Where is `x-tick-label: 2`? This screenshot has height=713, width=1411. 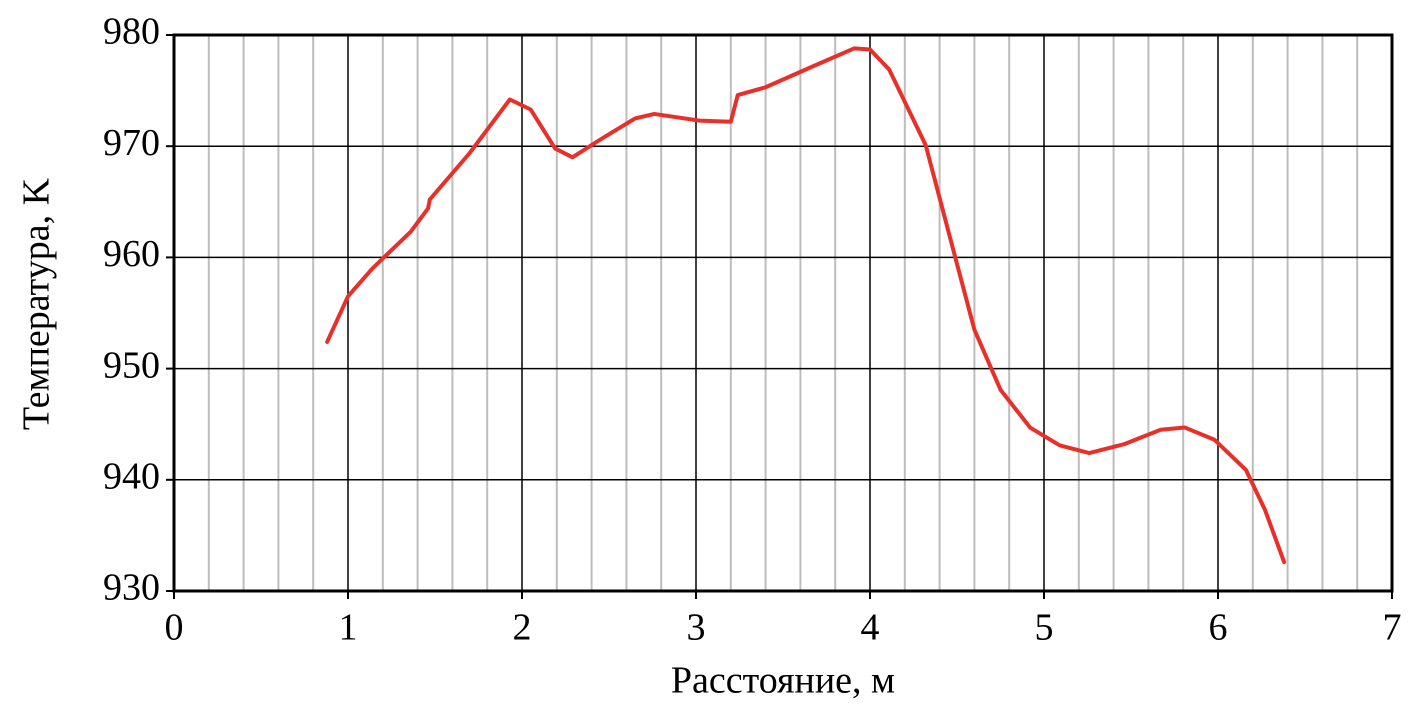 x-tick-label: 2 is located at coordinates (522, 628).